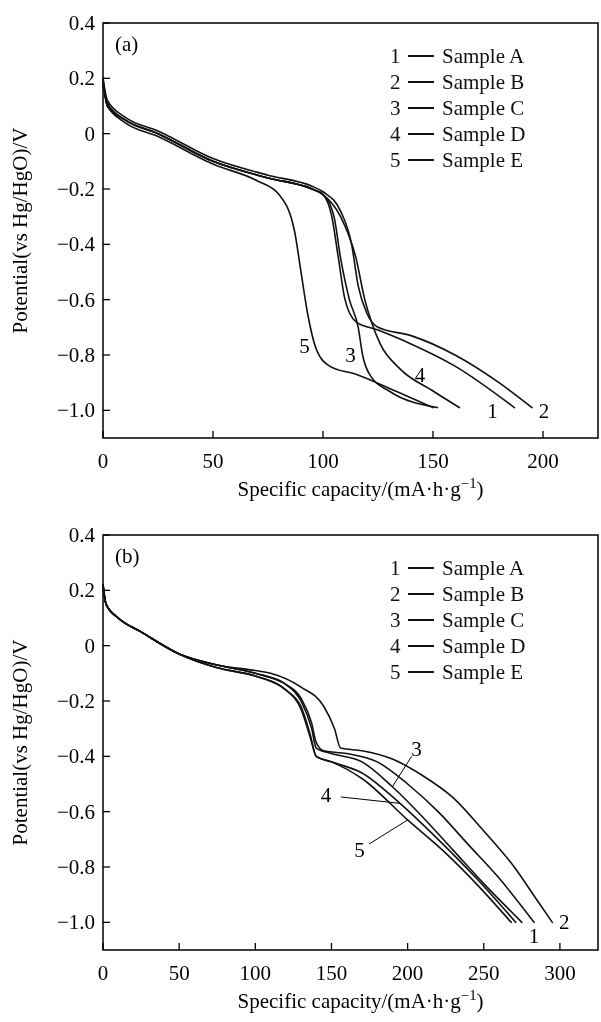 The width and height of the screenshot is (601, 1022). Describe the element at coordinates (127, 44) in the screenshot. I see `chart-title: (a)` at that location.